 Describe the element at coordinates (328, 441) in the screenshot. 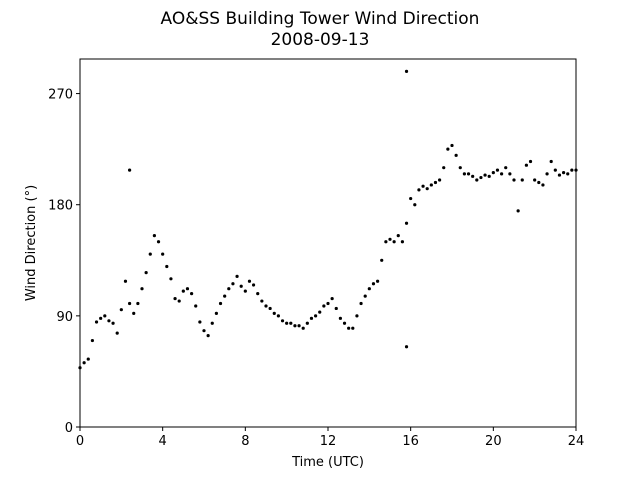

I see `x-tick-label: 12` at that location.